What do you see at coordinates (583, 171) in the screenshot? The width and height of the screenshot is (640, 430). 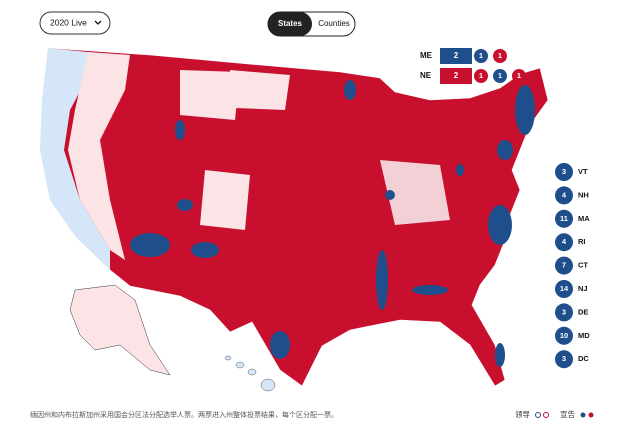 I see `state-label: VT` at bounding box center [583, 171].